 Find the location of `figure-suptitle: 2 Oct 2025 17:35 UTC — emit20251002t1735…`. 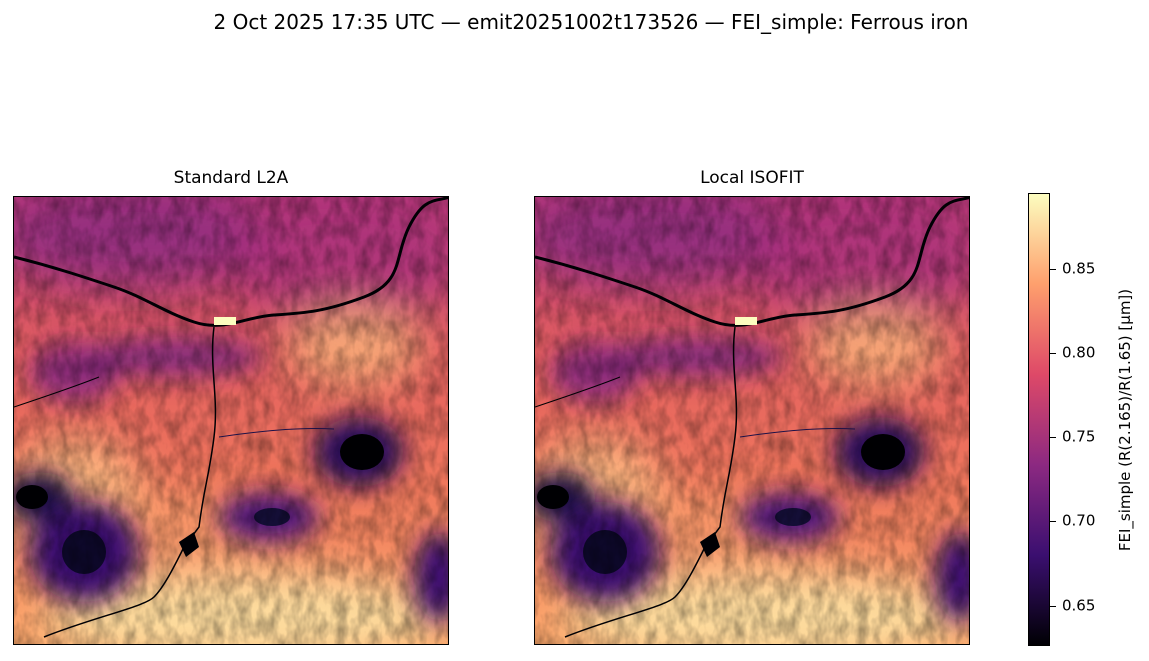

figure-suptitle: 2 Oct 2025 17:35 UTC — emit20251002t1735… is located at coordinates (591, 22).